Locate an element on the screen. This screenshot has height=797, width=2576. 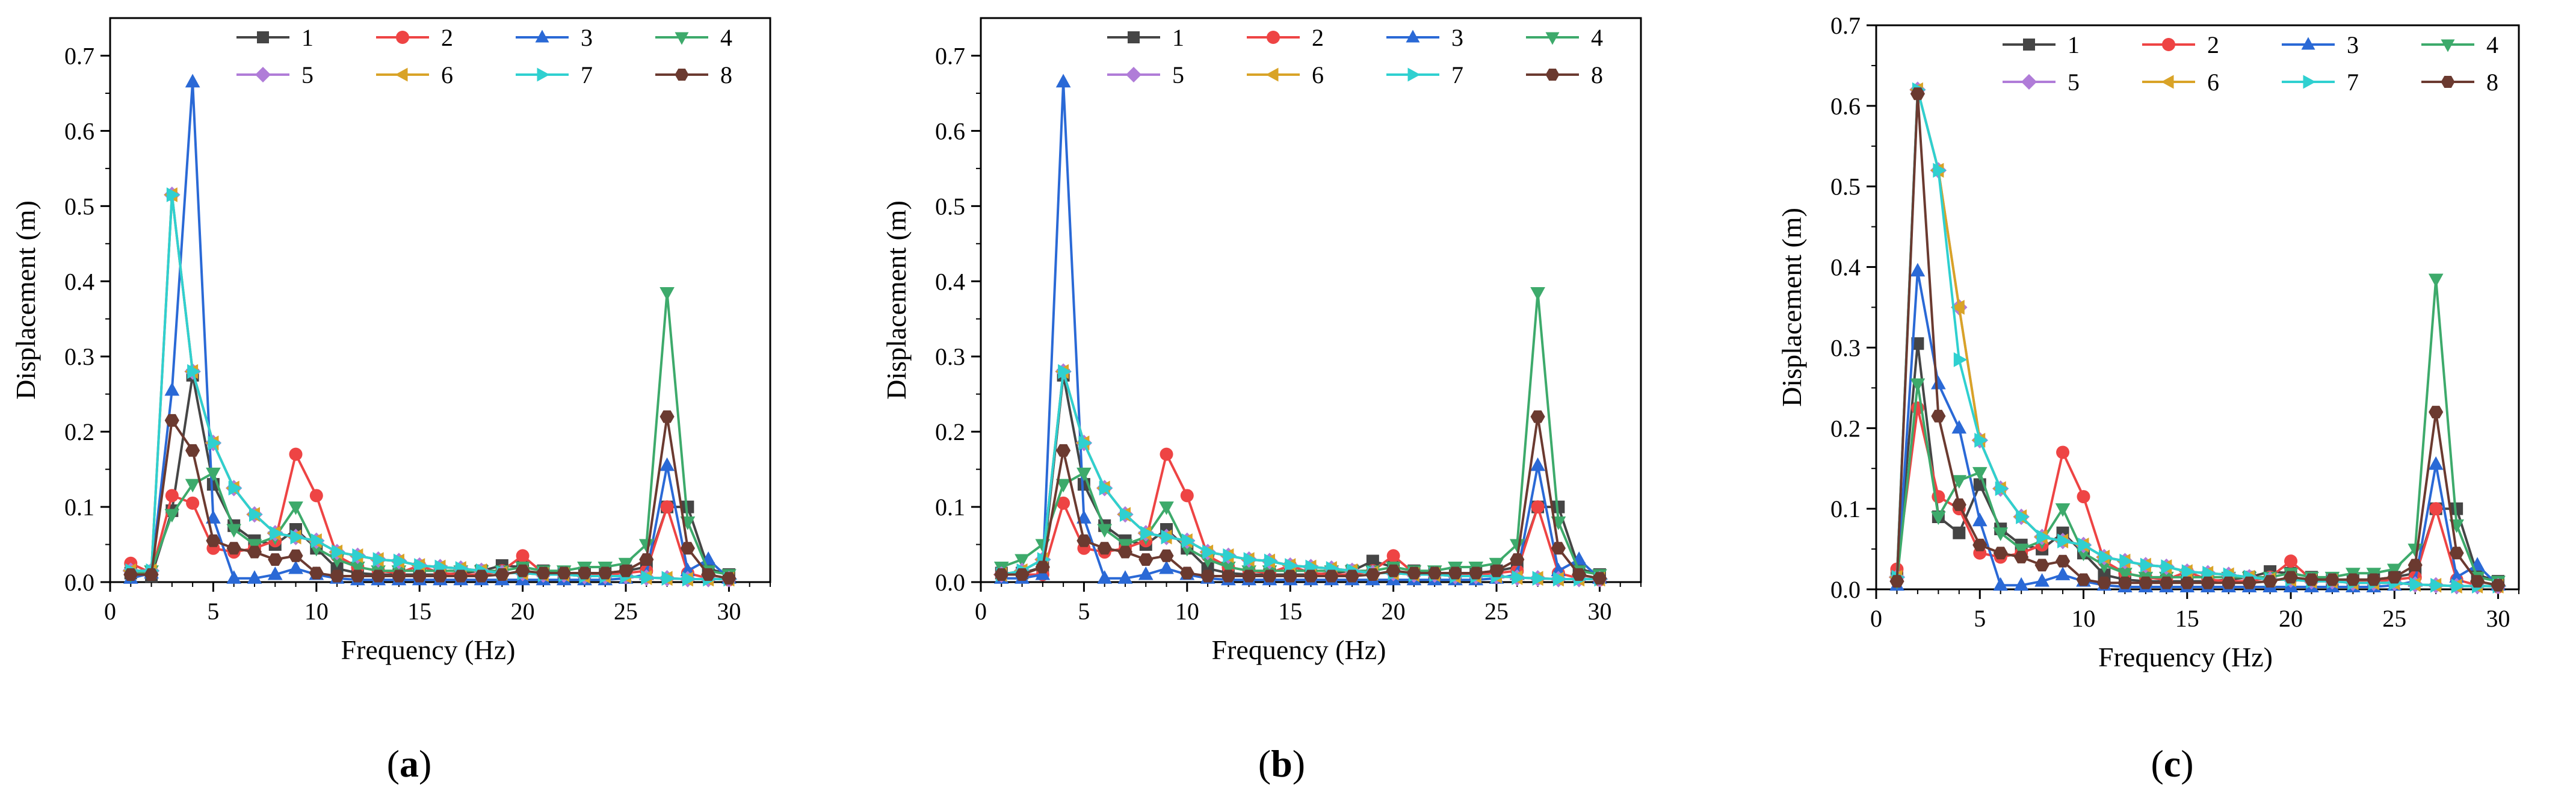
y-tick-label: 0.4 is located at coordinates (1845, 267).